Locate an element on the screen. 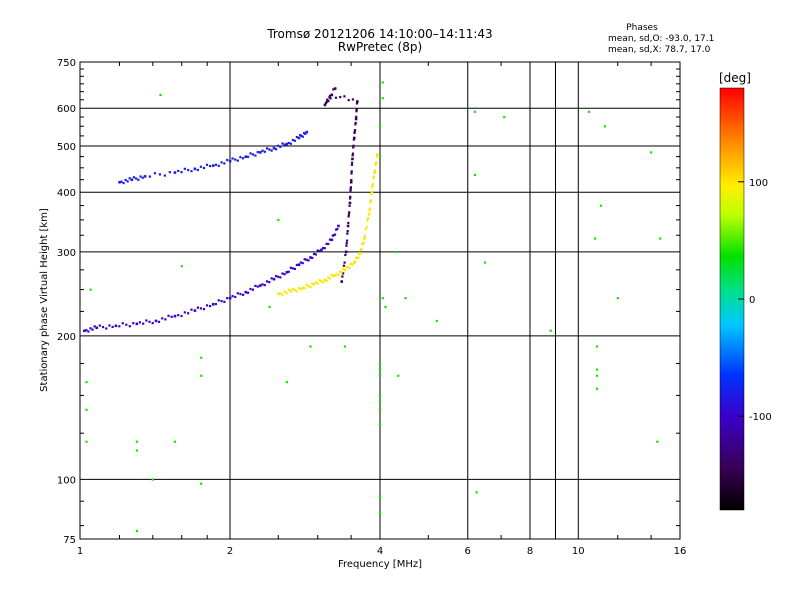 The width and height of the screenshot is (800, 600). colorbar-label: [deg] is located at coordinates (735, 78).